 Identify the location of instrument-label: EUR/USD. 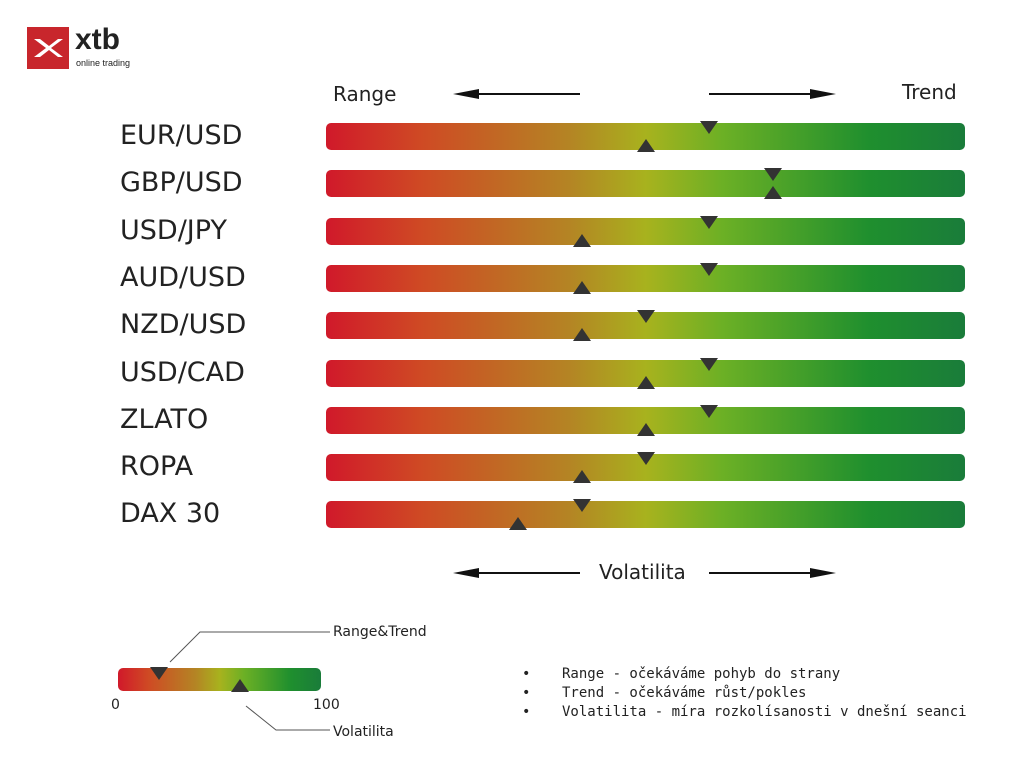
(181, 135).